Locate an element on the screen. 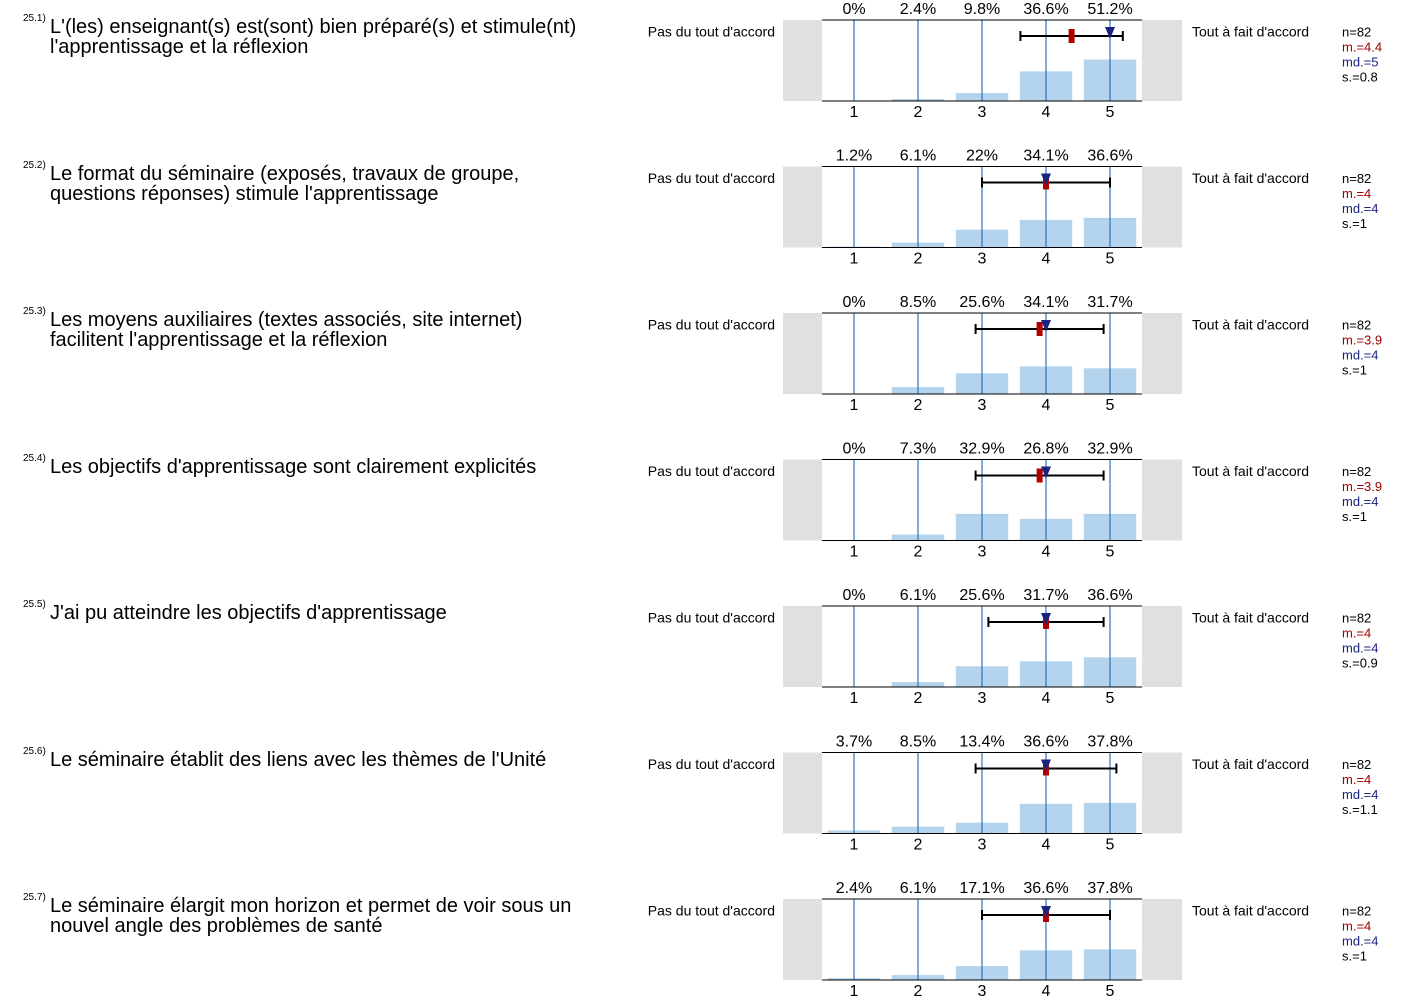 This screenshot has height=1001, width=1420. stat-median: md.=4 is located at coordinates (1360, 208).